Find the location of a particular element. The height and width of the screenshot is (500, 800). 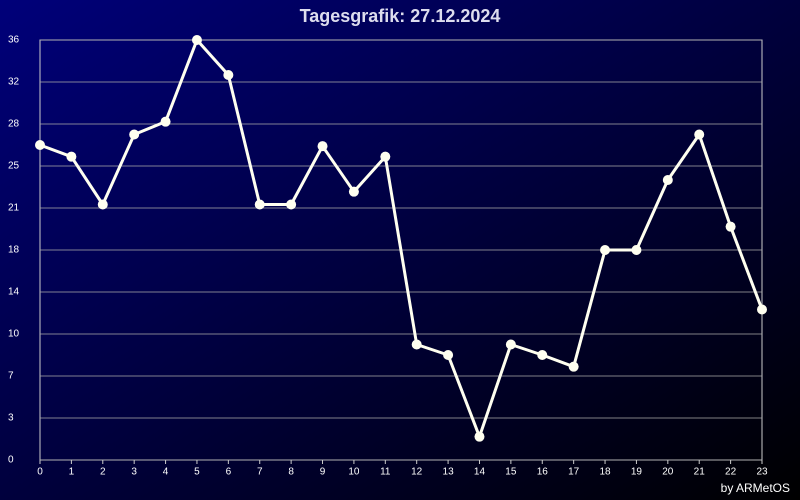

x-tick-label: 13 is located at coordinates (449, 472).